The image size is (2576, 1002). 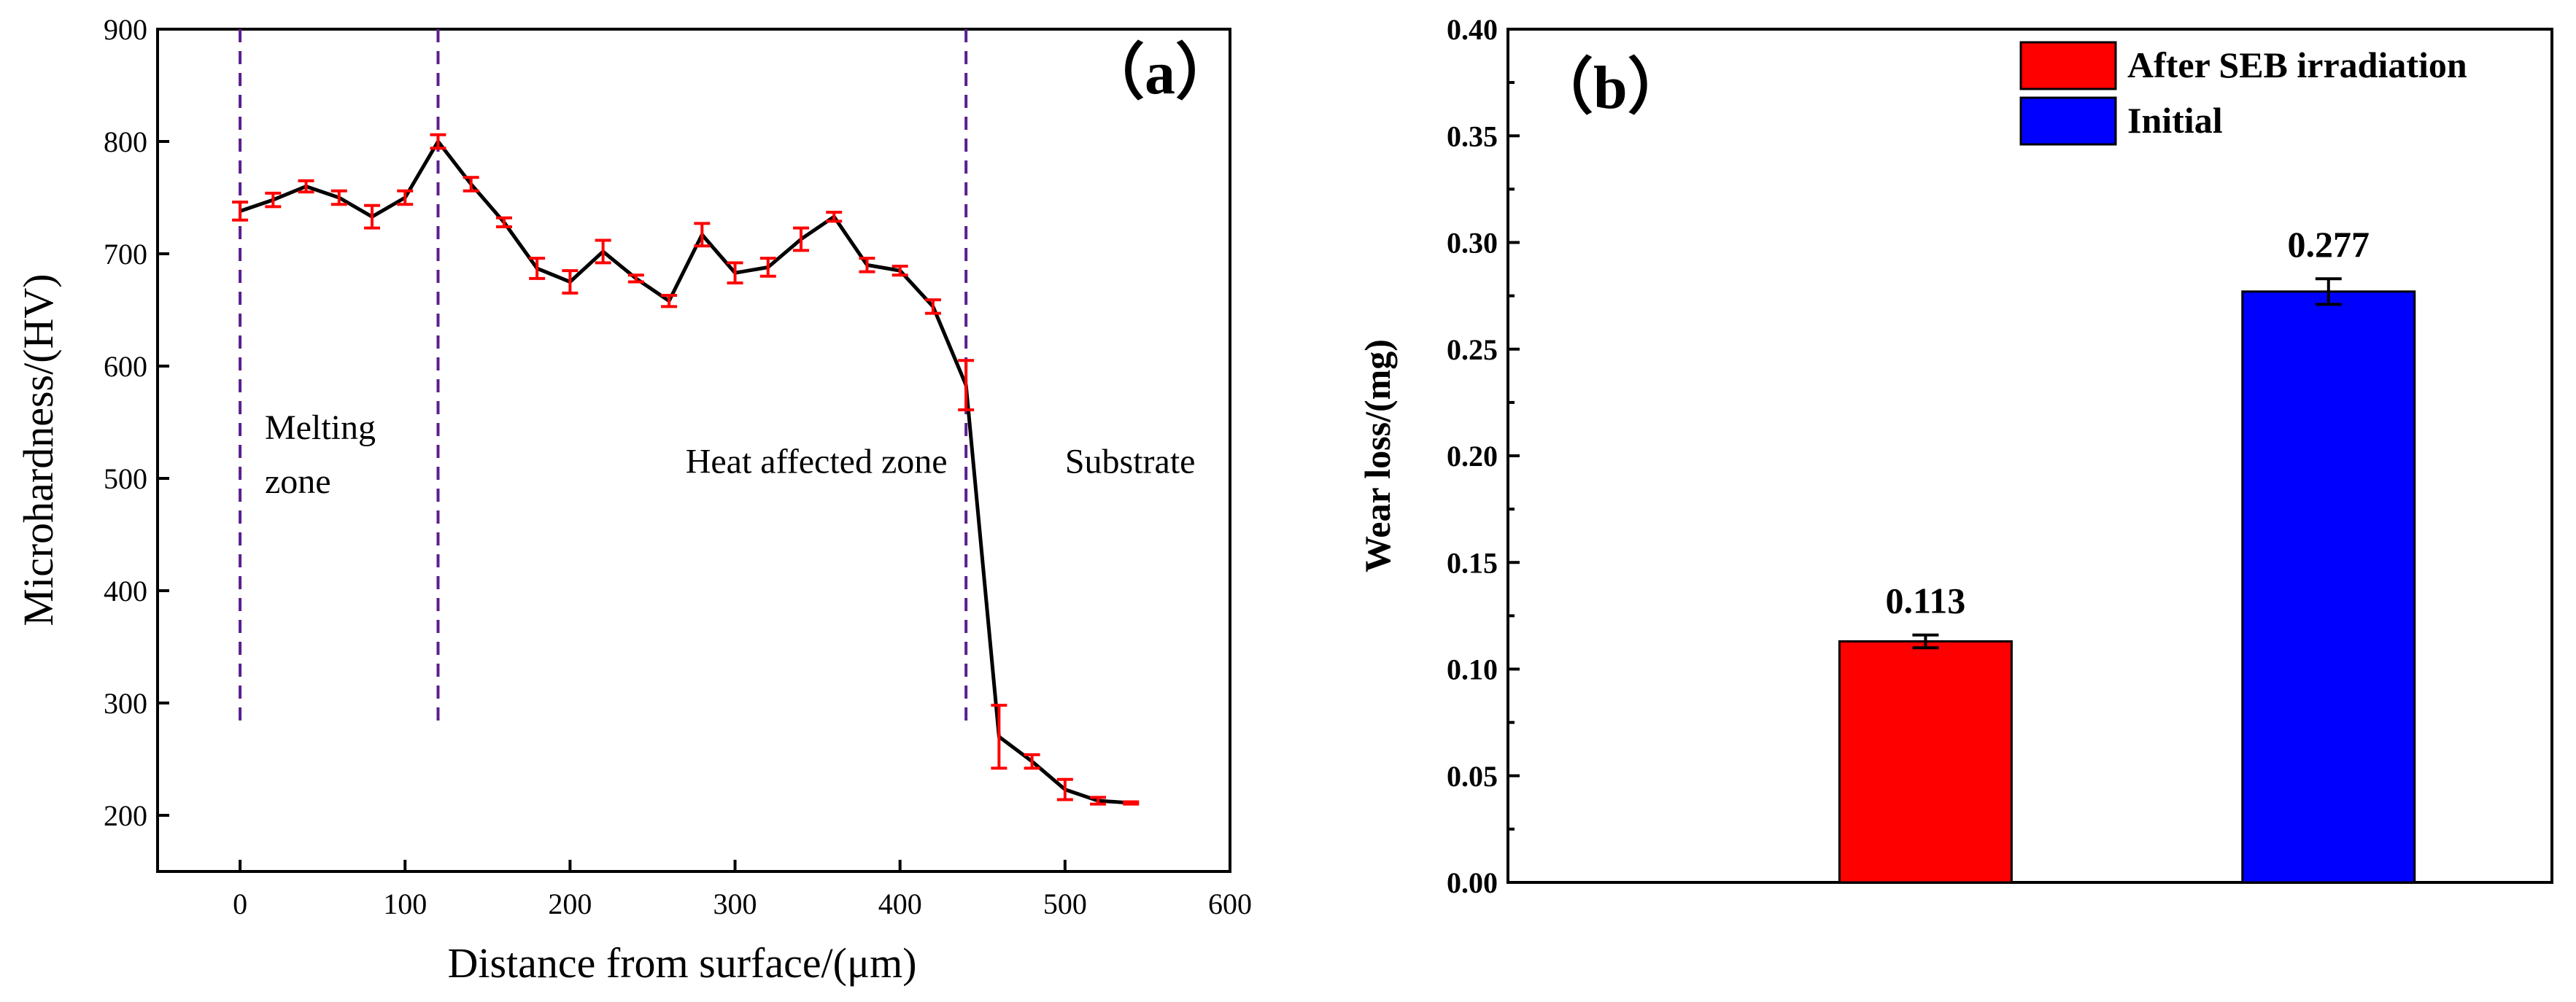 I want to click on panel-b-y-tick-label: 0.15, so click(x=1472, y=563).